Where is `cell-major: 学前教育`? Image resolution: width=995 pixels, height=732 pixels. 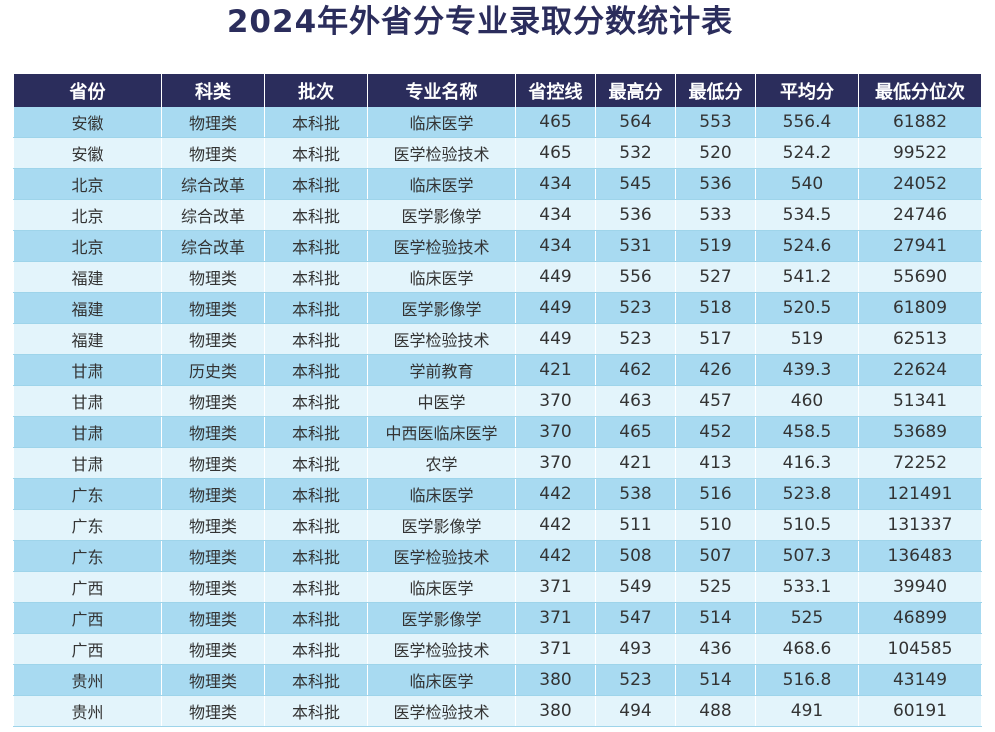
cell-major: 学前教育 is located at coordinates (441, 370).